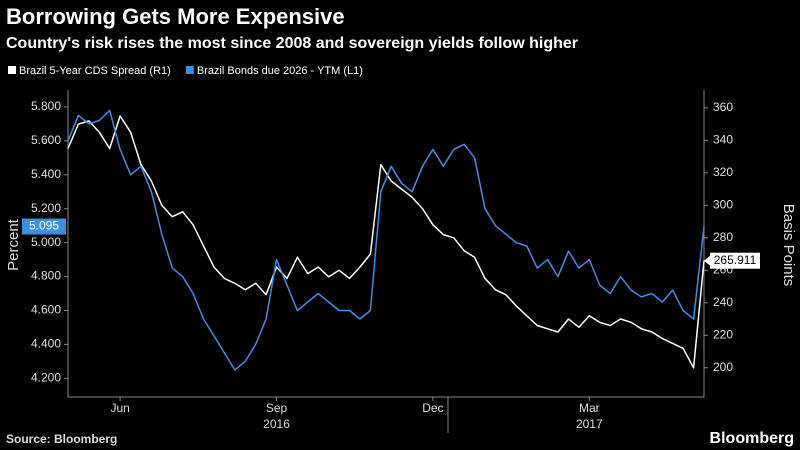 This screenshot has height=450, width=800. I want to click on y2-axis-title: Basis Points, so click(788, 245).